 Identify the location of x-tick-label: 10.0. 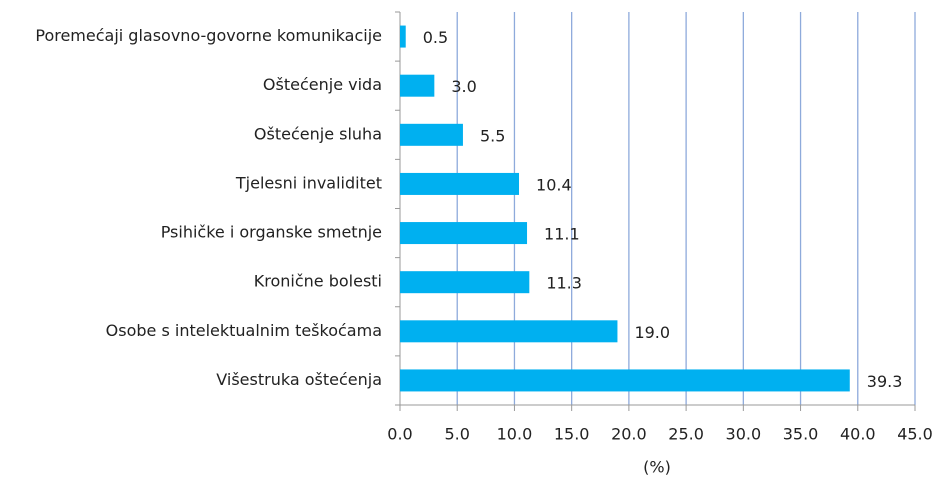
(515, 434).